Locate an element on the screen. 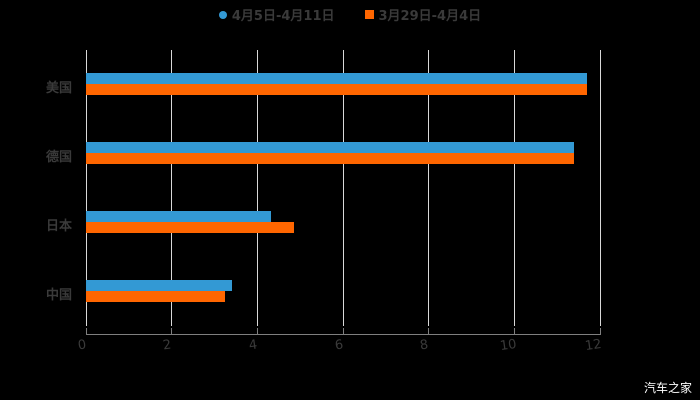 Image resolution: width=700 pixels, height=400 pixels. bar-cn-series1 is located at coordinates (159, 285).